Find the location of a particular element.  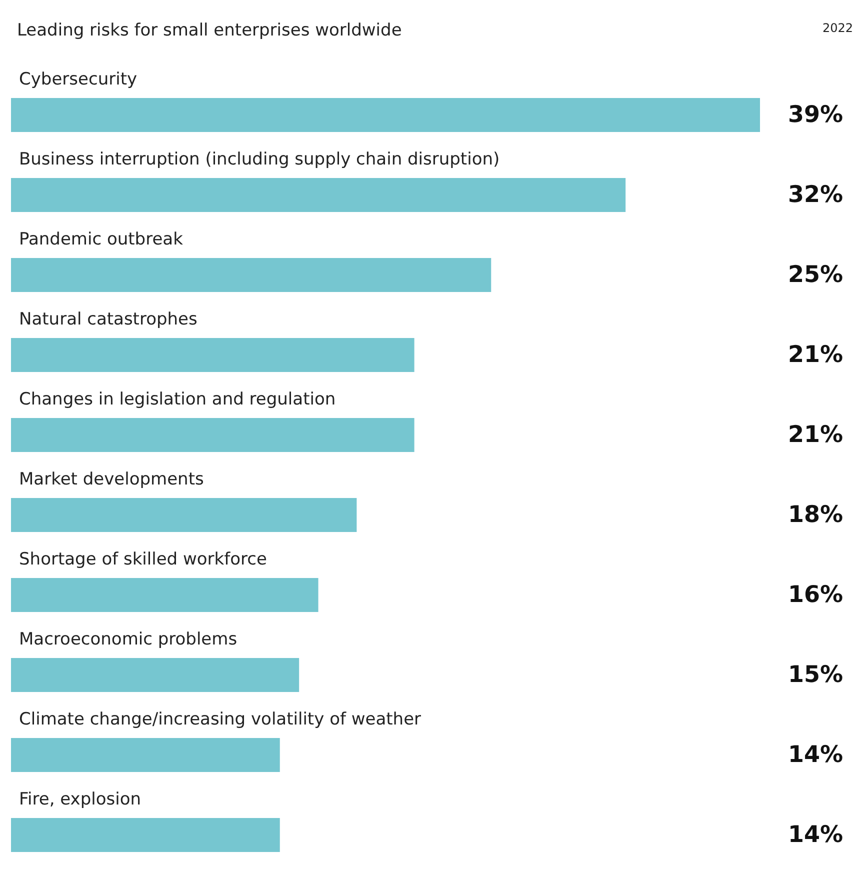

y-tick-label: Natural catastrophes is located at coordinates (108, 320).